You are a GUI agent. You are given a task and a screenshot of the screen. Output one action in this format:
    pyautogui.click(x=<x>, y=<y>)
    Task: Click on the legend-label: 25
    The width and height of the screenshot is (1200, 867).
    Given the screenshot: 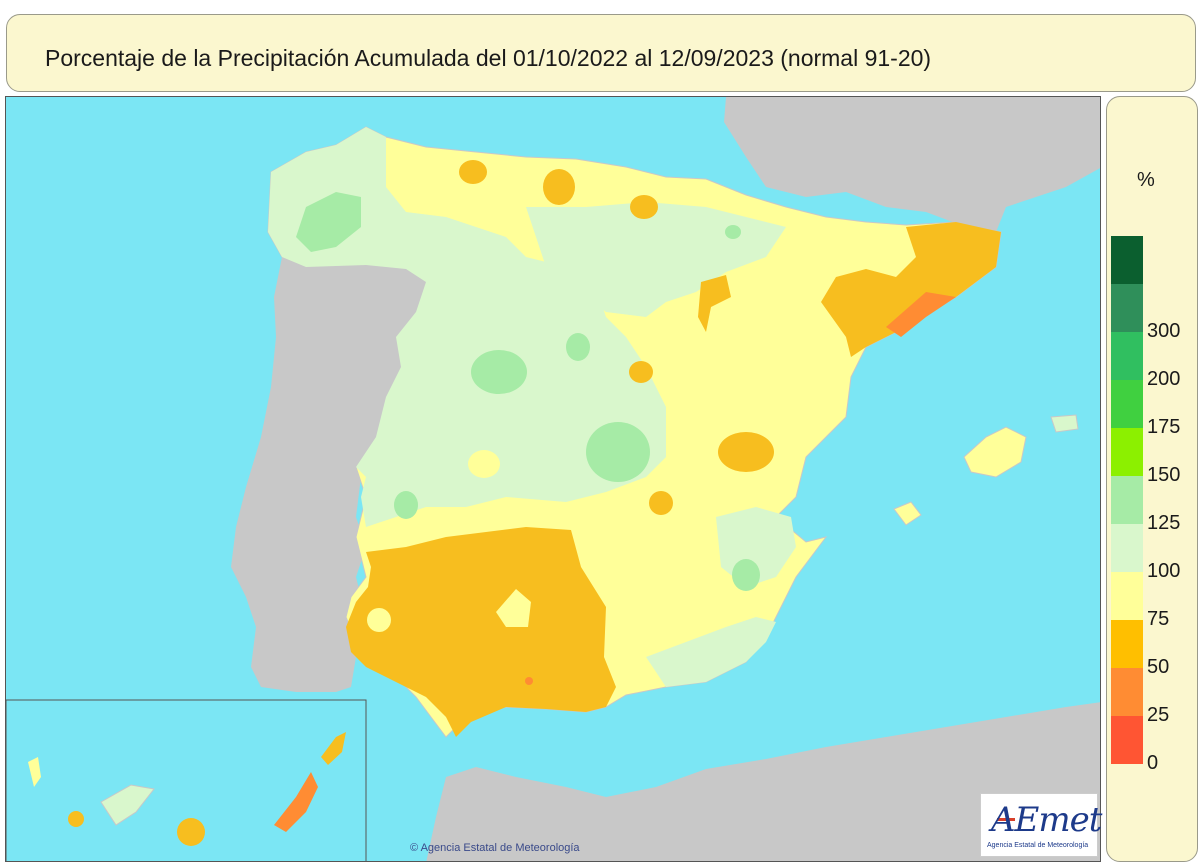 What is the action you would take?
    pyautogui.click(x=1158, y=715)
    